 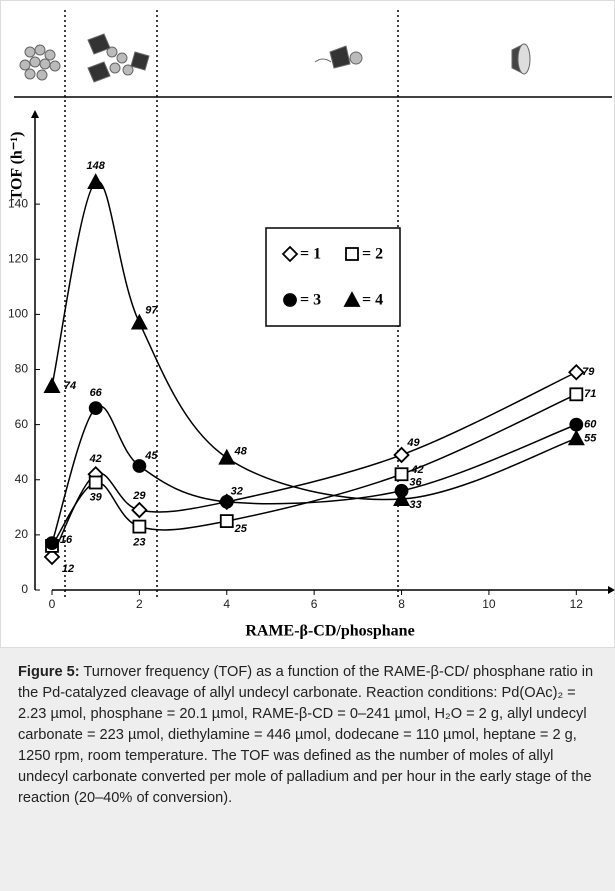 I want to click on x-tick-label: 10, so click(x=489, y=604).